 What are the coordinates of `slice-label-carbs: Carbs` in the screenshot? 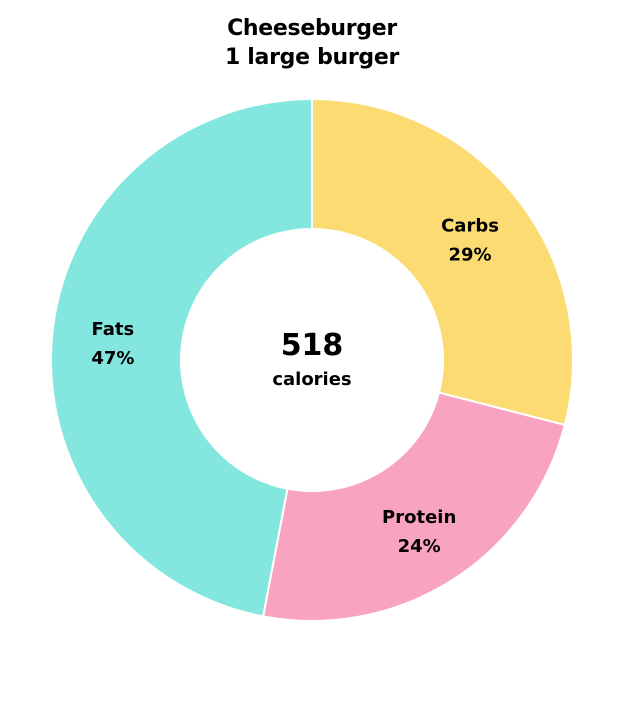 It's located at (470, 225).